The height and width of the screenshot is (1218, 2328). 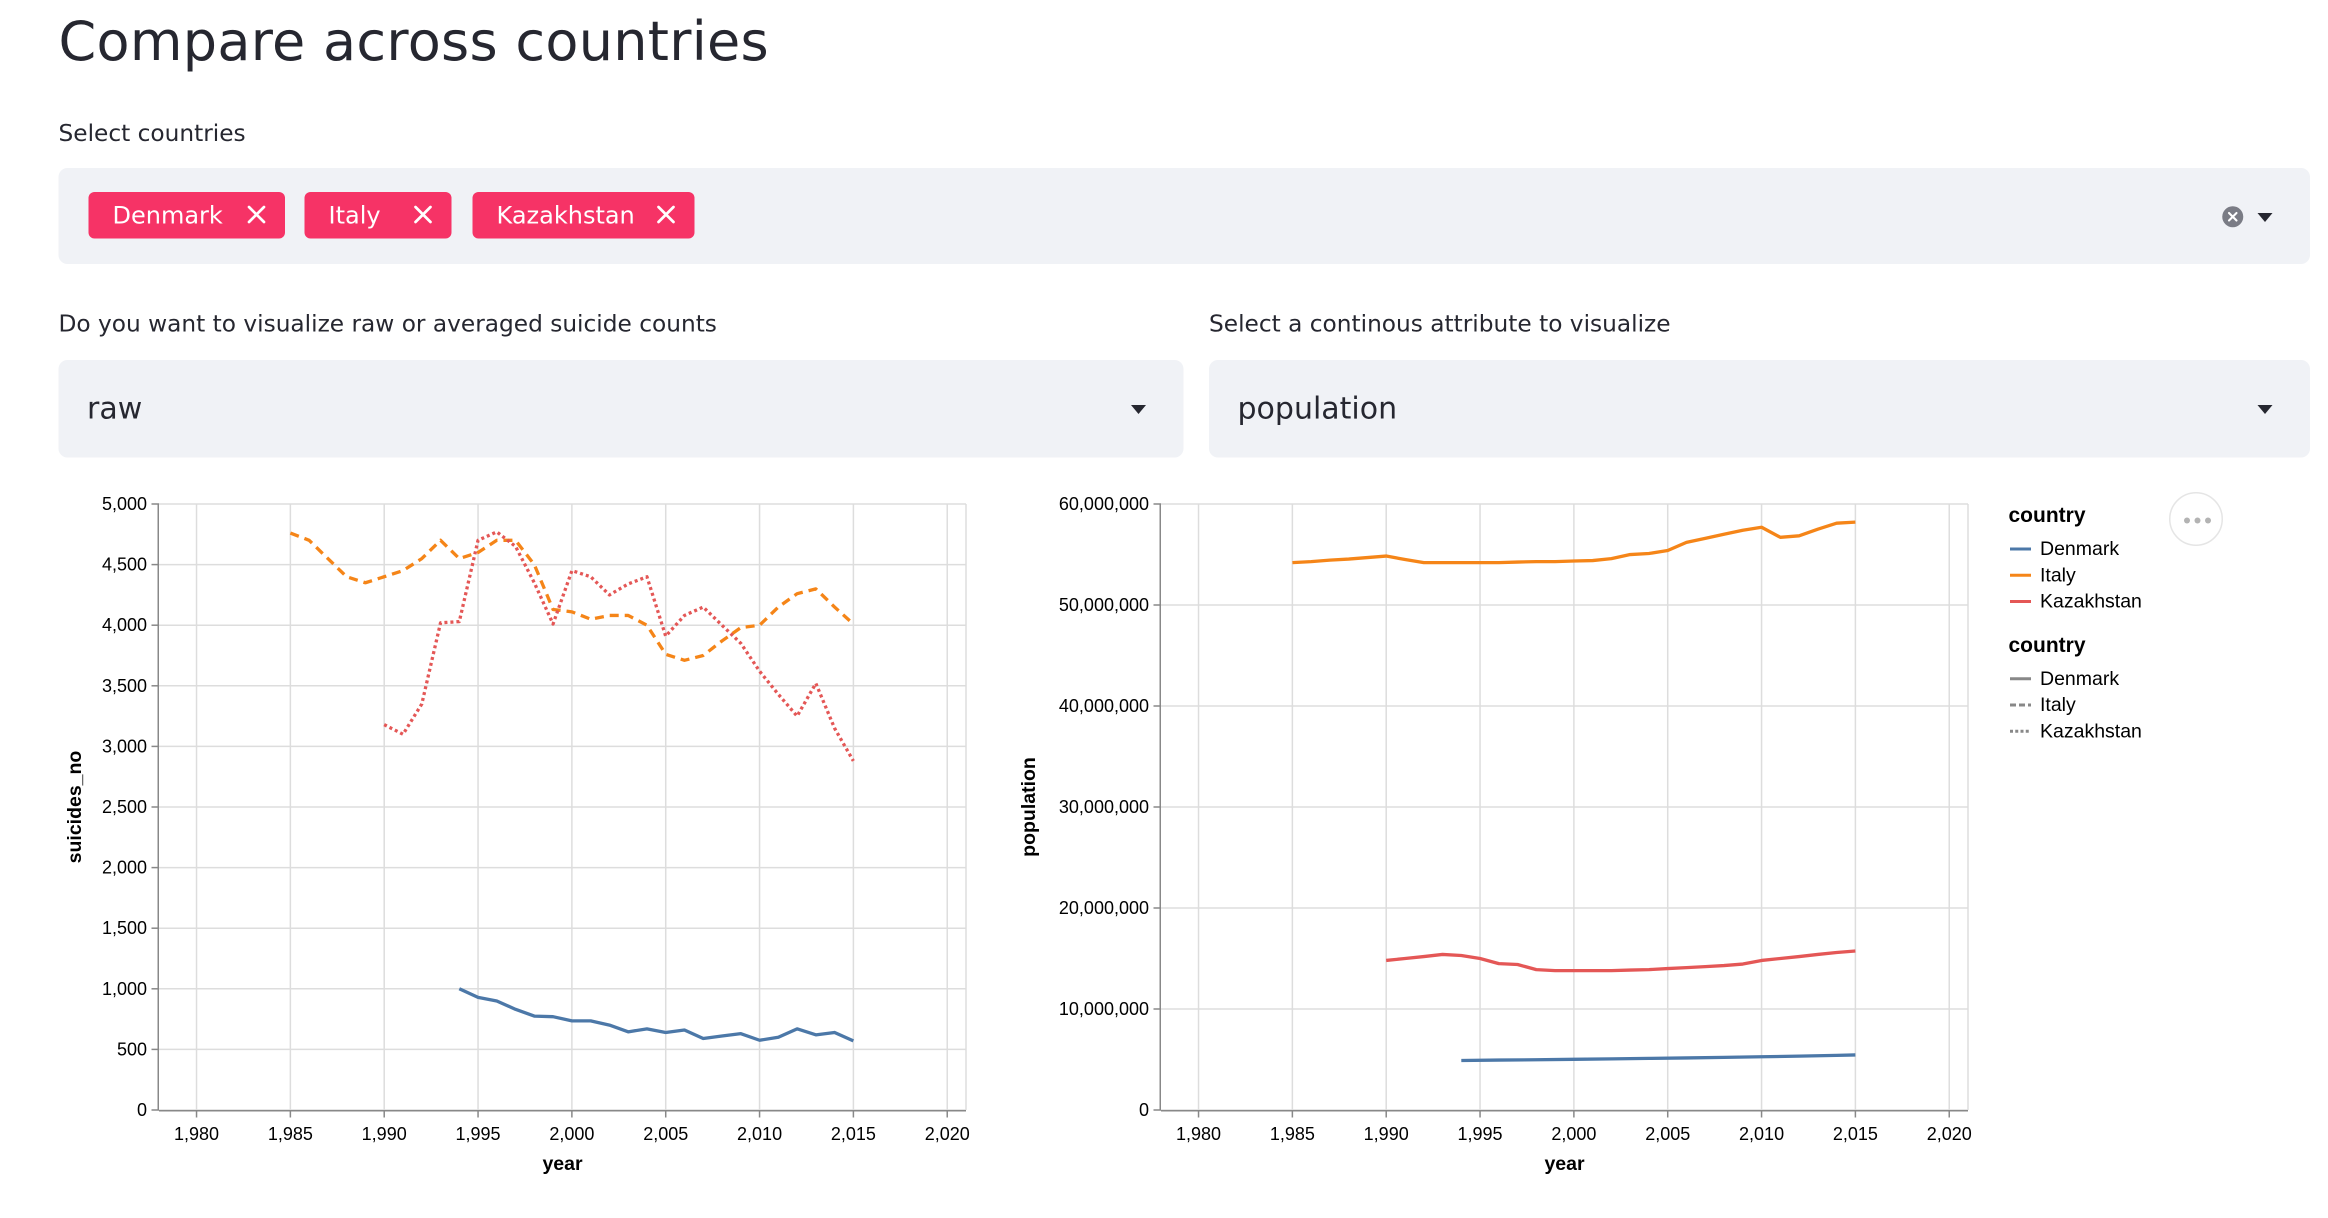 What do you see at coordinates (124, 686) in the screenshot?
I see `y-tick-label: 3,500` at bounding box center [124, 686].